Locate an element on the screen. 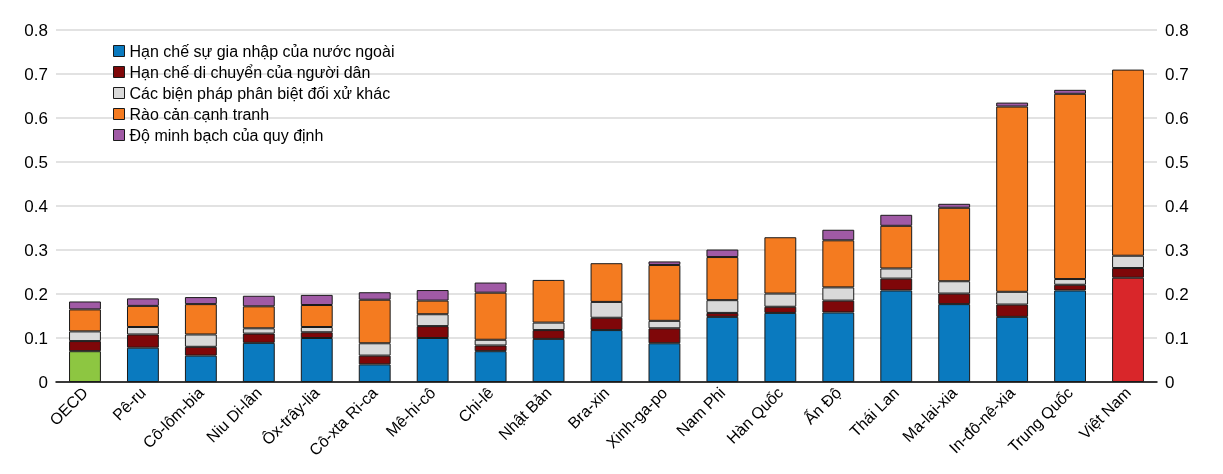  legend-label: Hạn chế sự gia nhập của nước ngoài is located at coordinates (262, 51).